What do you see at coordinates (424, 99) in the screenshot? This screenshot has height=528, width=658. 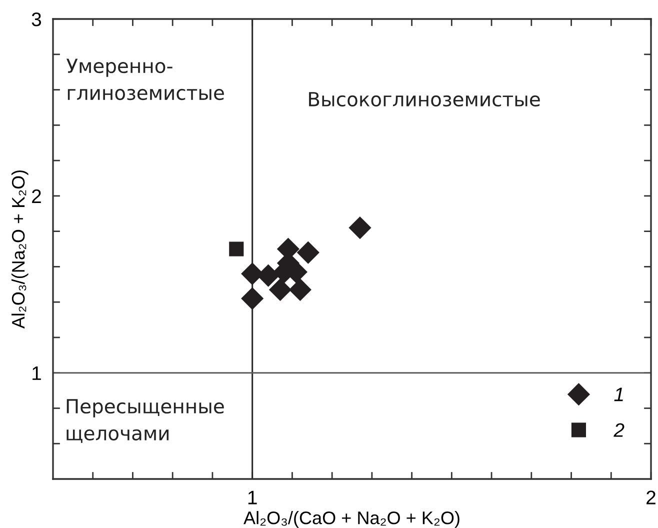 I see `annotation: Высокоглиноземистые` at bounding box center [424, 99].